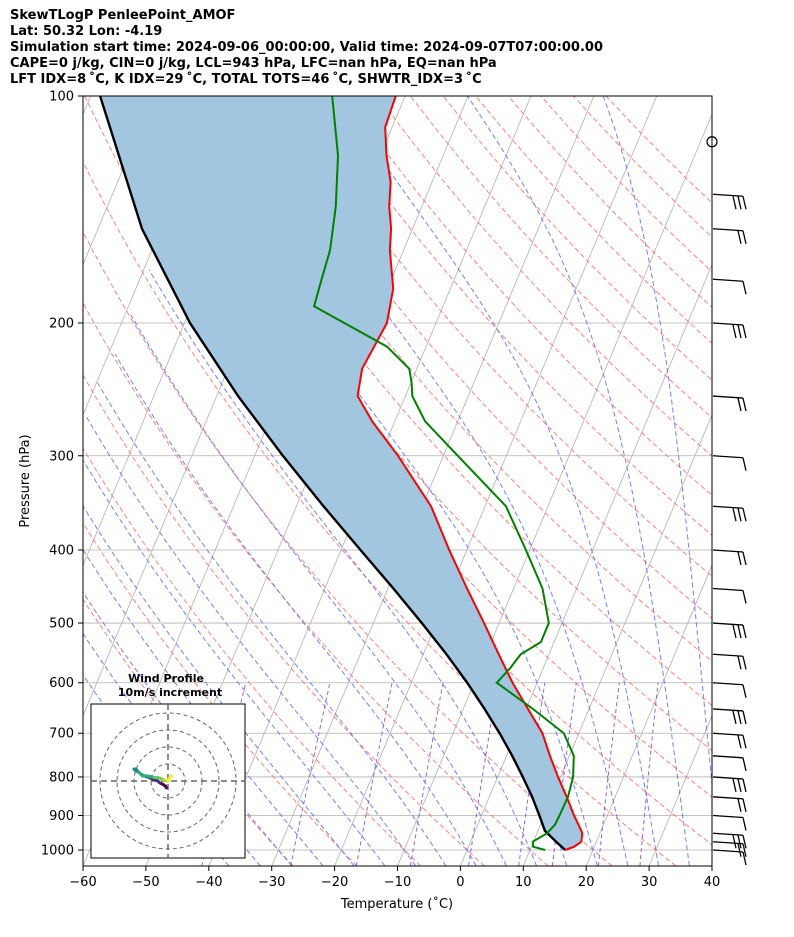 The height and width of the screenshot is (937, 794). What do you see at coordinates (334, 882) in the screenshot?
I see `x-tick-label: −20` at bounding box center [334, 882].